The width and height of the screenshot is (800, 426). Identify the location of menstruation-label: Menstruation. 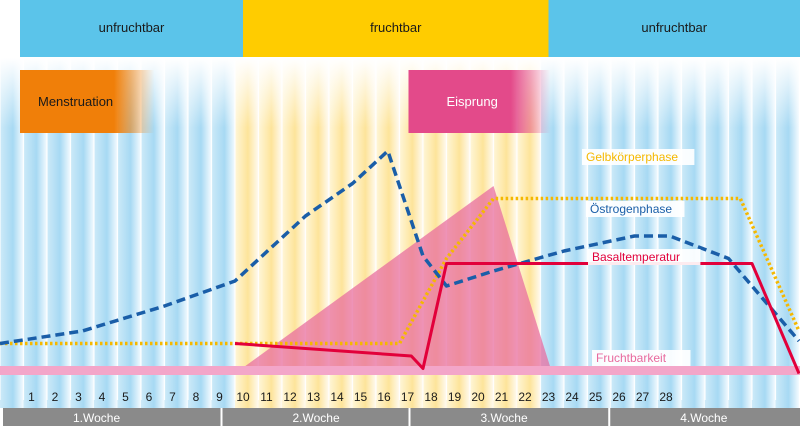
(75, 101).